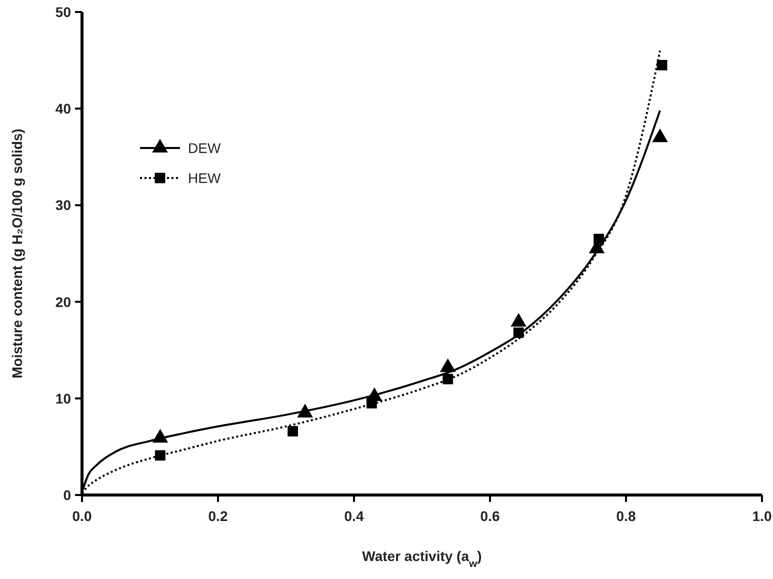 The width and height of the screenshot is (773, 579). Describe the element at coordinates (63, 302) in the screenshot. I see `y-tick-label: 20` at that location.